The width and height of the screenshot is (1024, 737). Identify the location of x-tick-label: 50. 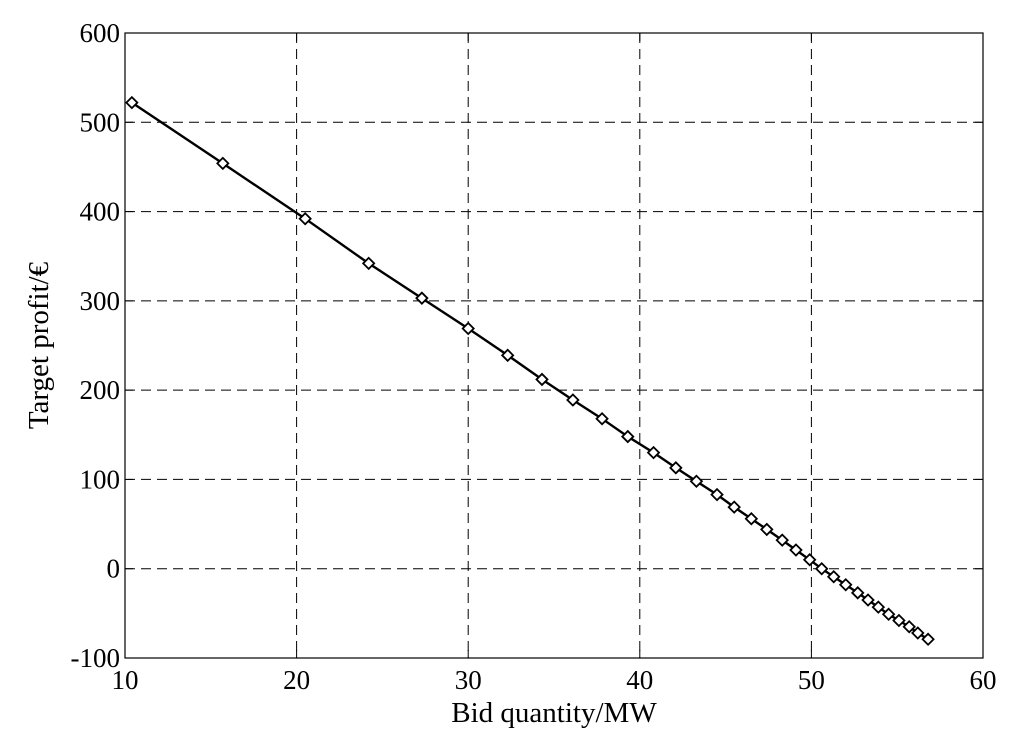
(811, 680).